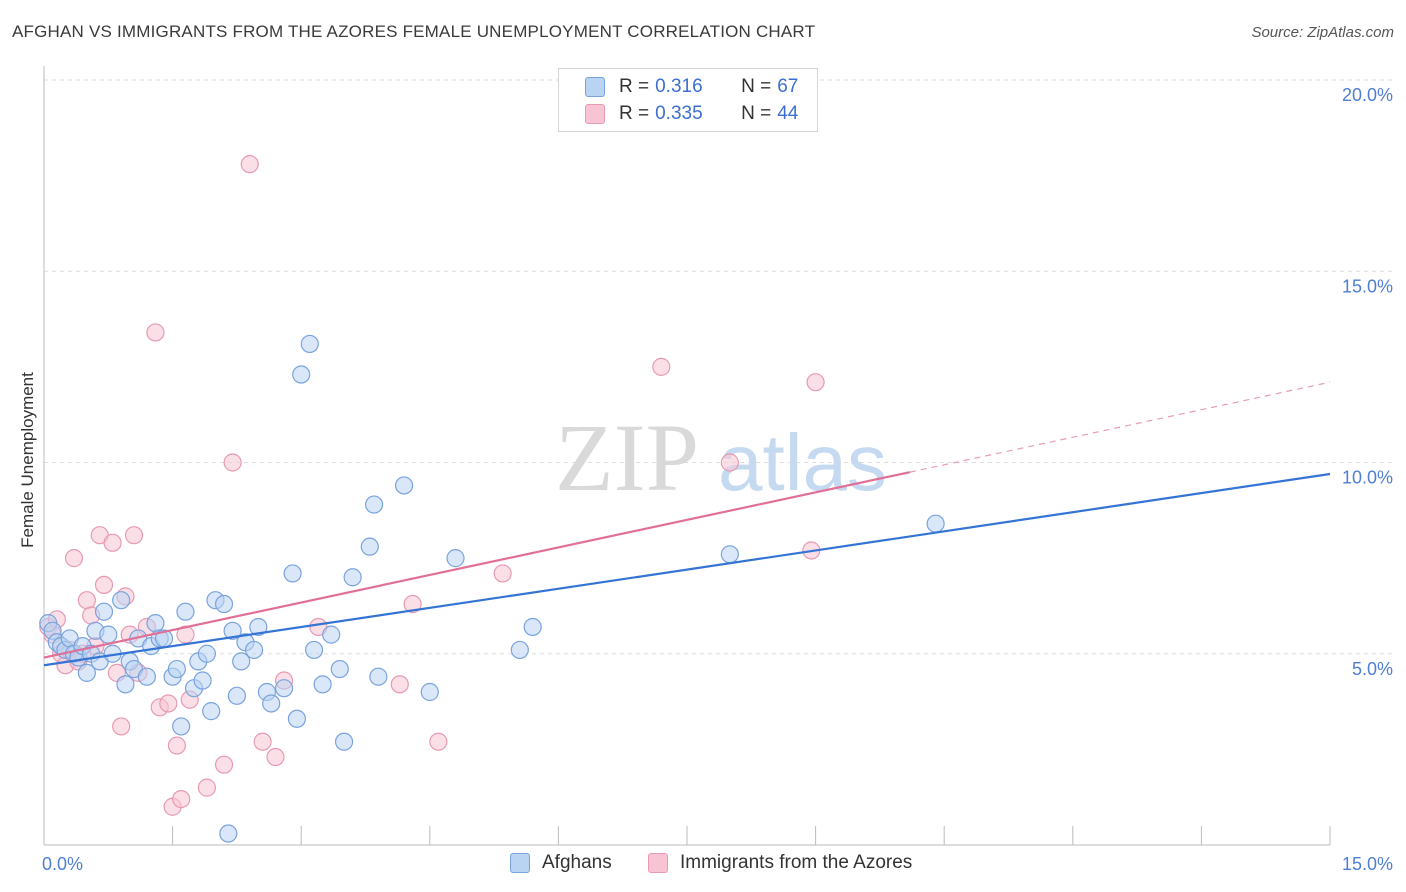 The image size is (1406, 892). What do you see at coordinates (477, 565) in the screenshot?
I see `azores-trend-line` at bounding box center [477, 565].